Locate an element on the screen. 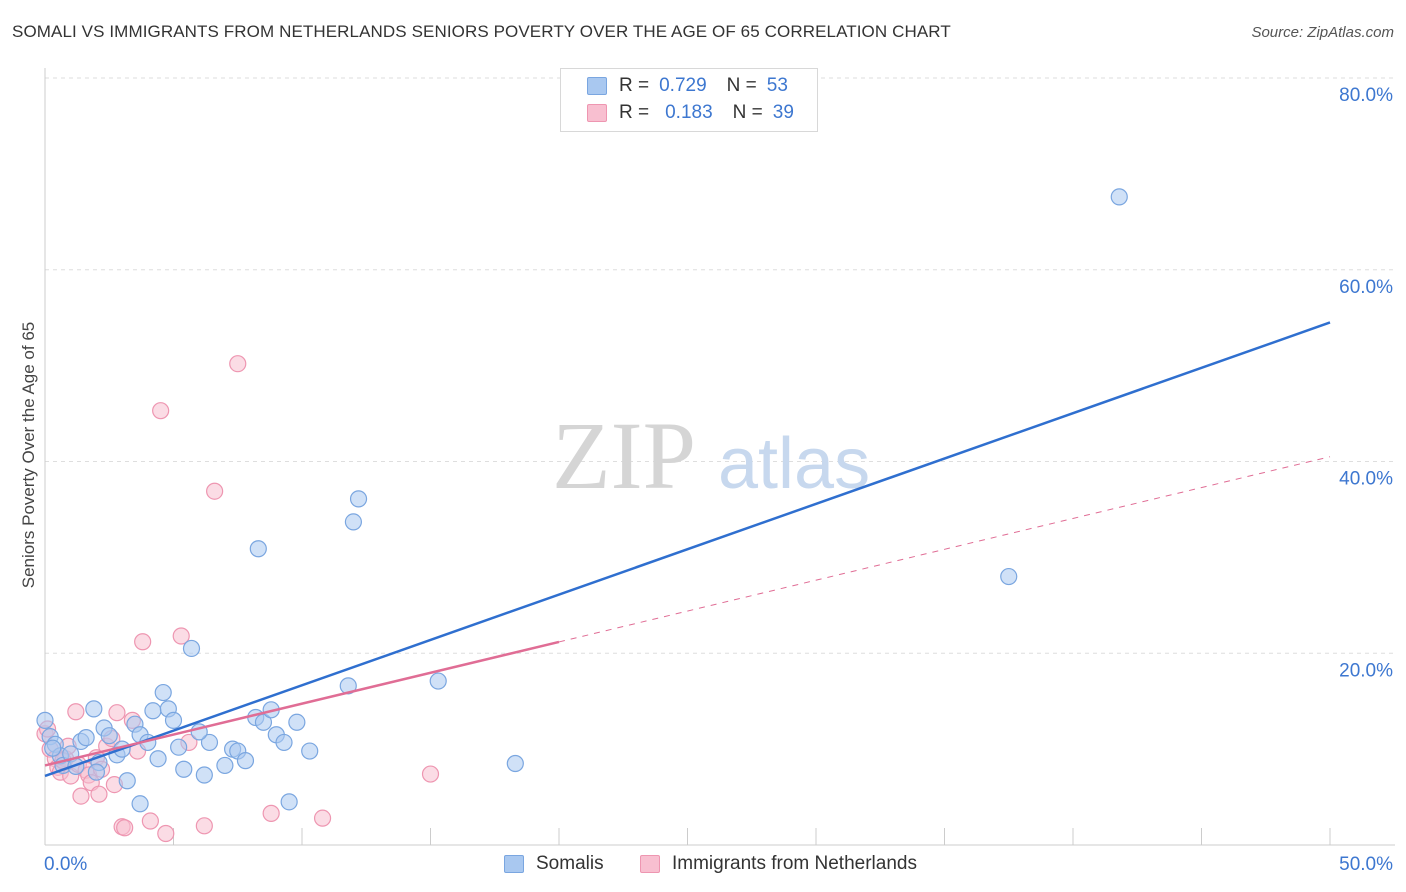  stats-legend-row-somalis: R = 0.729 N = 53 is located at coordinates (687, 86).